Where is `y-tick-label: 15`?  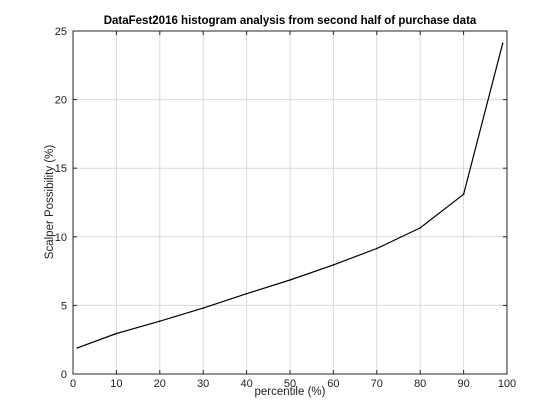 y-tick-label: 15 is located at coordinates (61, 169).